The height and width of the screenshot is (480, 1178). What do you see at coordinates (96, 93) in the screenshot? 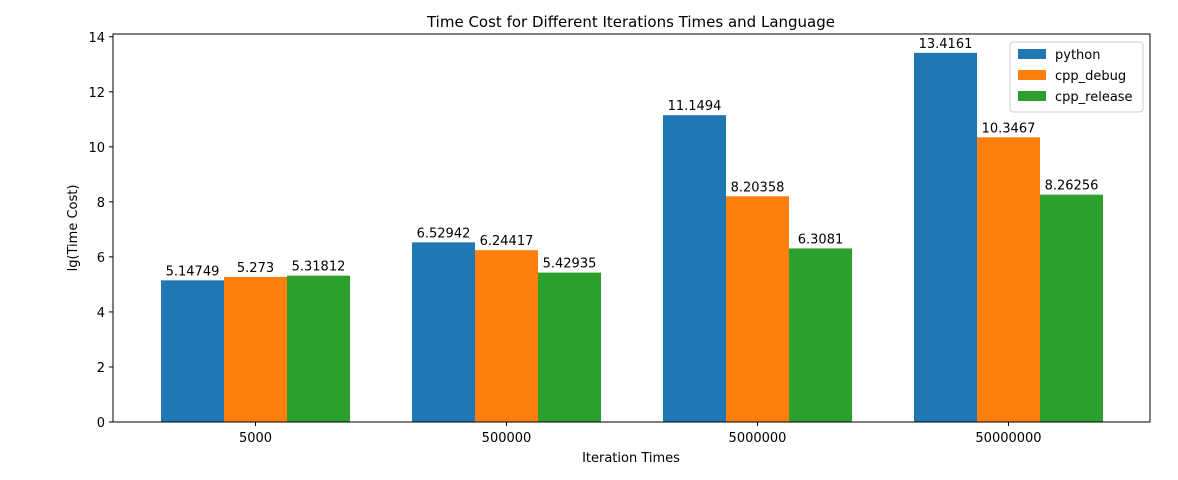
I see `y-tick-label-12: 12` at bounding box center [96, 93].